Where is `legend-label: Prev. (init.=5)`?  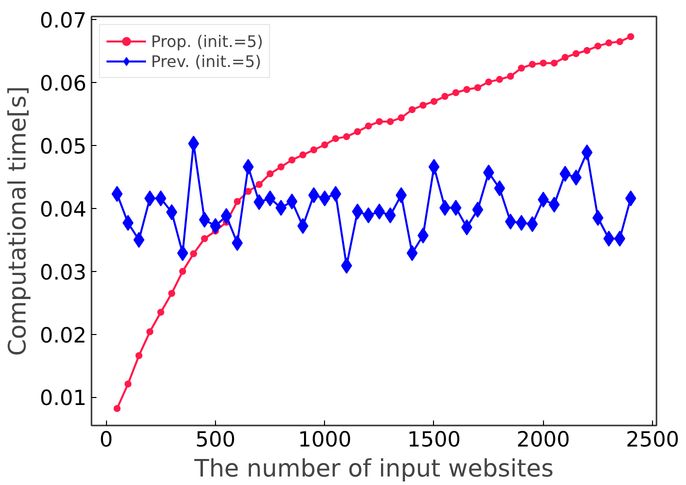 legend-label: Prev. (init.=5) is located at coordinates (206, 61).